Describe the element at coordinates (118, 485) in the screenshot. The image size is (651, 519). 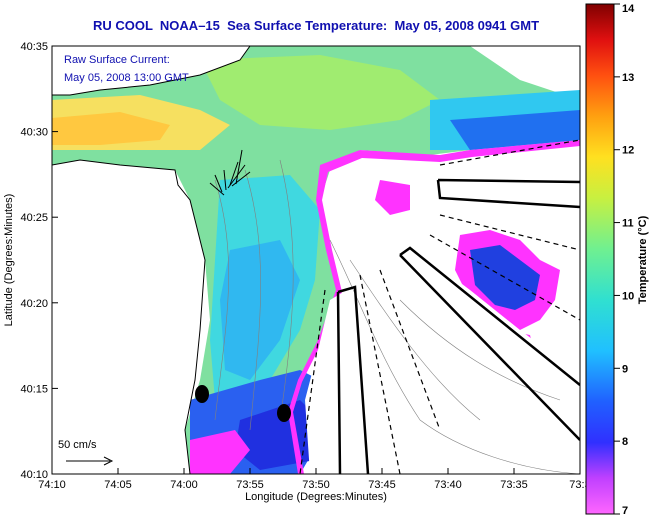
I see `x-tick-label: 74:05` at that location.